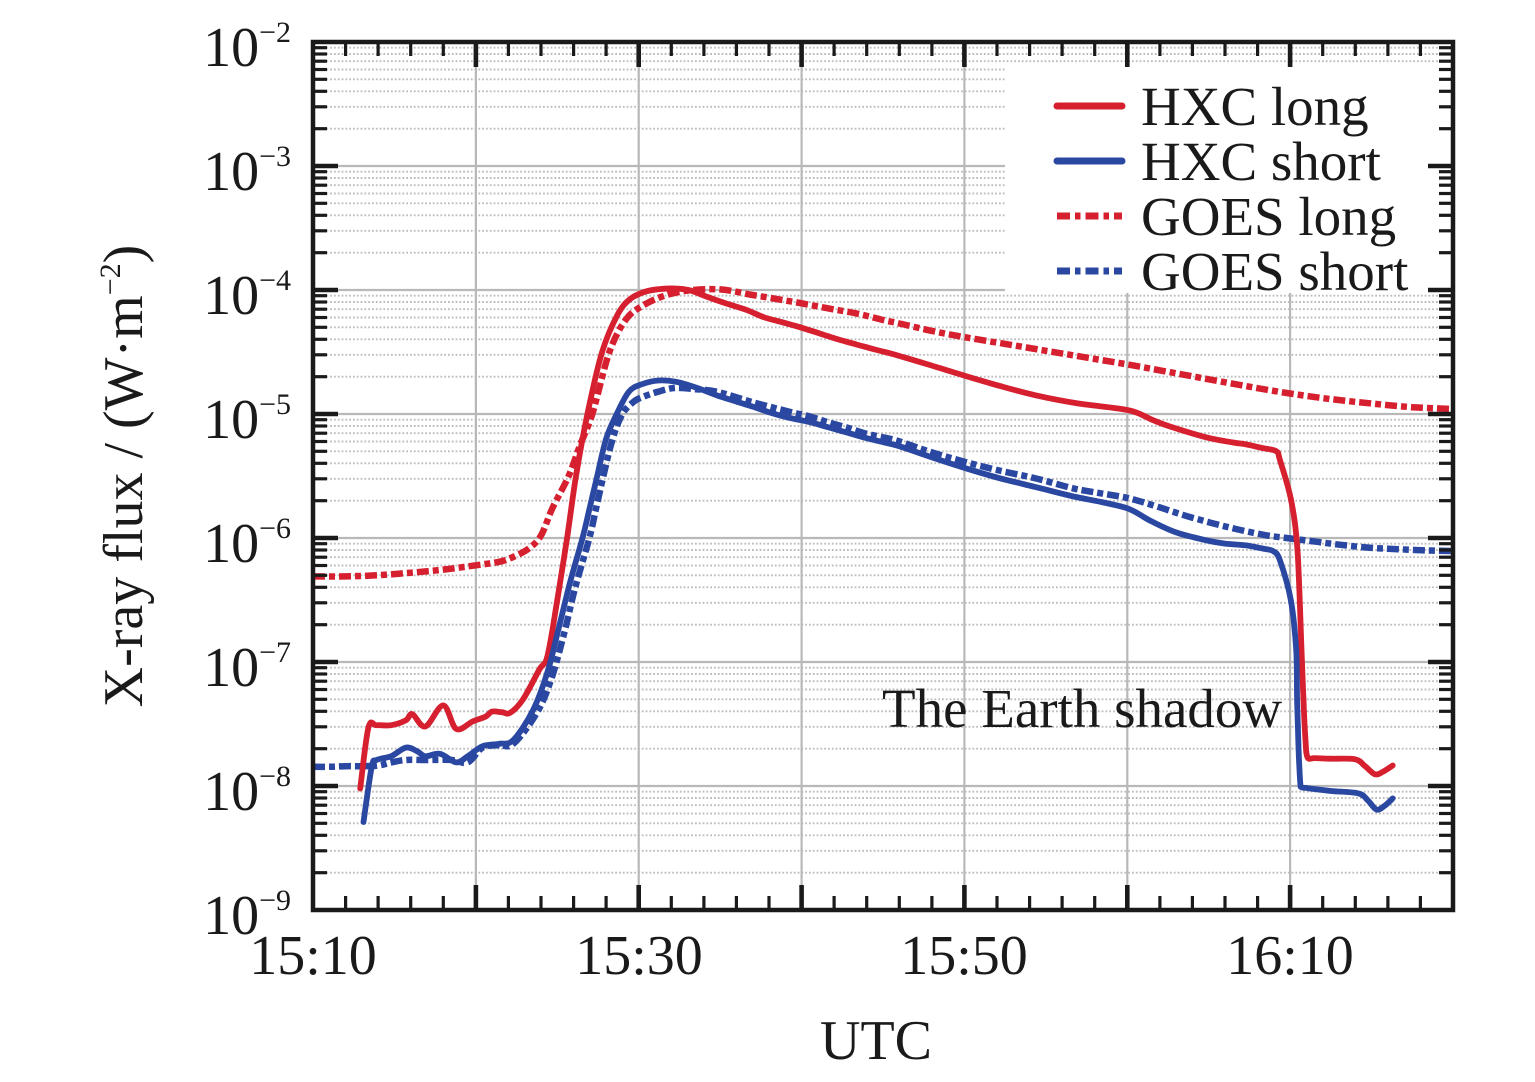 The width and height of the screenshot is (1535, 1082). I want to click on svg-text: 15:10, so click(313, 956).